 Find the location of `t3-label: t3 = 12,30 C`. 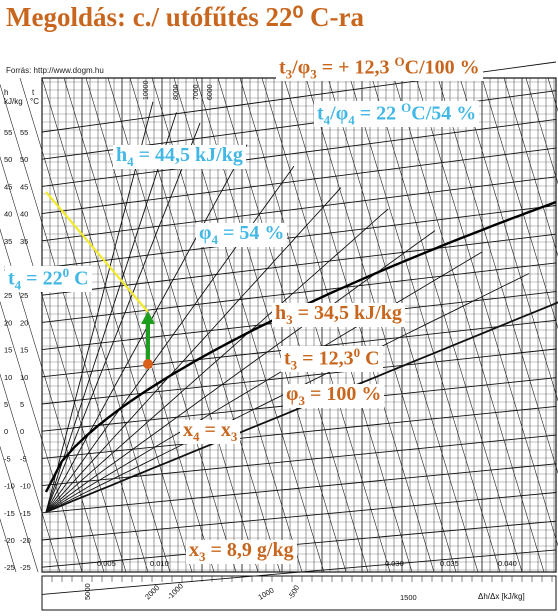

t3-label: t3 = 12,30 C is located at coordinates (332, 359).